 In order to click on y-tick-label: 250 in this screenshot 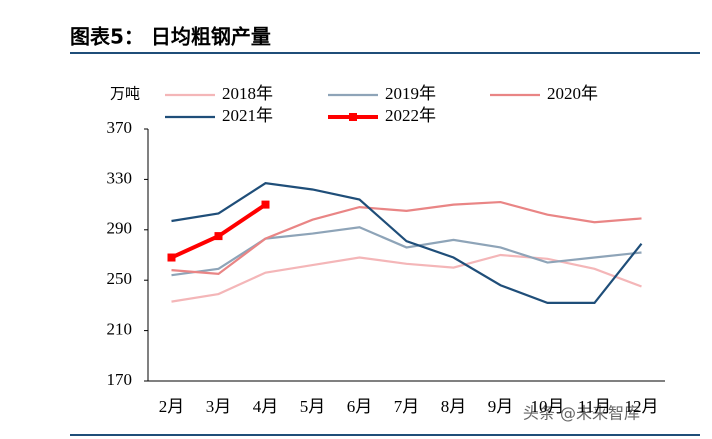, I will do `click(120, 278)`.